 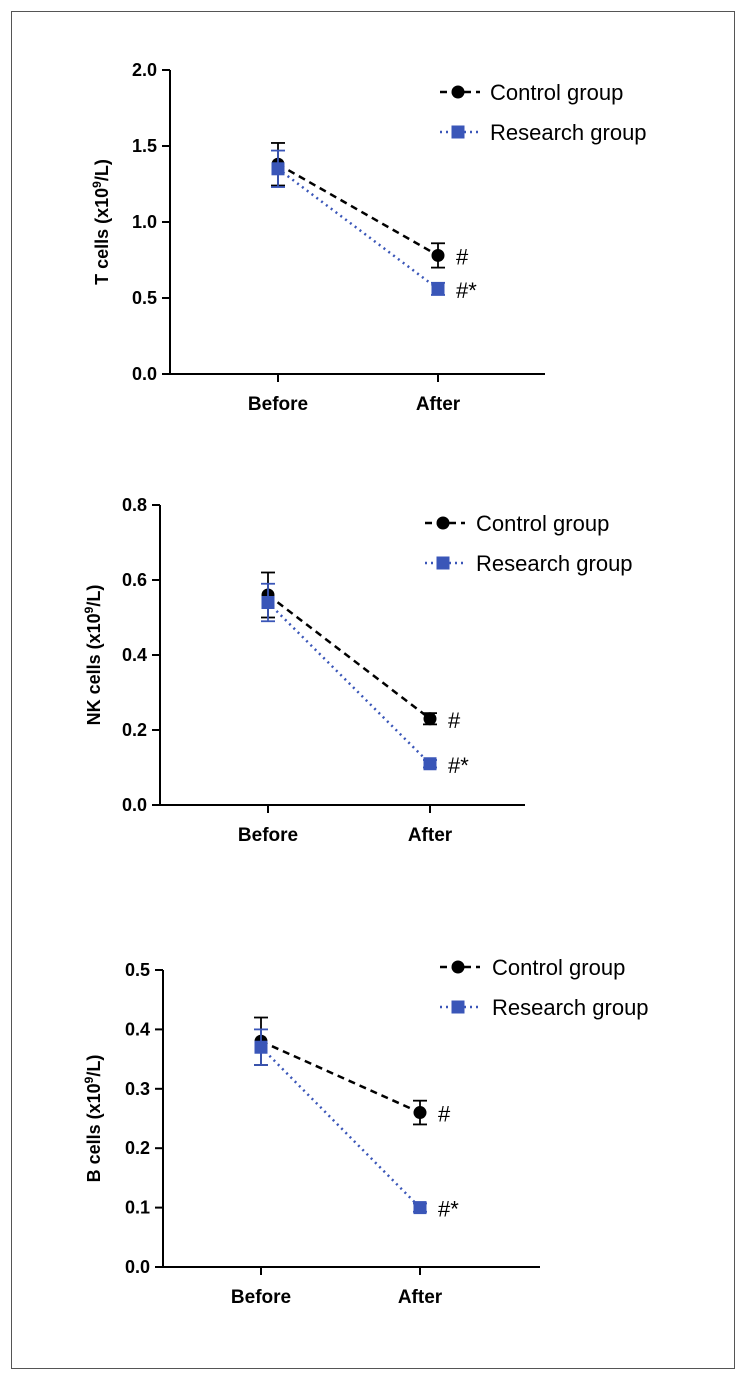 I want to click on y-tick-label: 2.0, so click(x=144, y=70).